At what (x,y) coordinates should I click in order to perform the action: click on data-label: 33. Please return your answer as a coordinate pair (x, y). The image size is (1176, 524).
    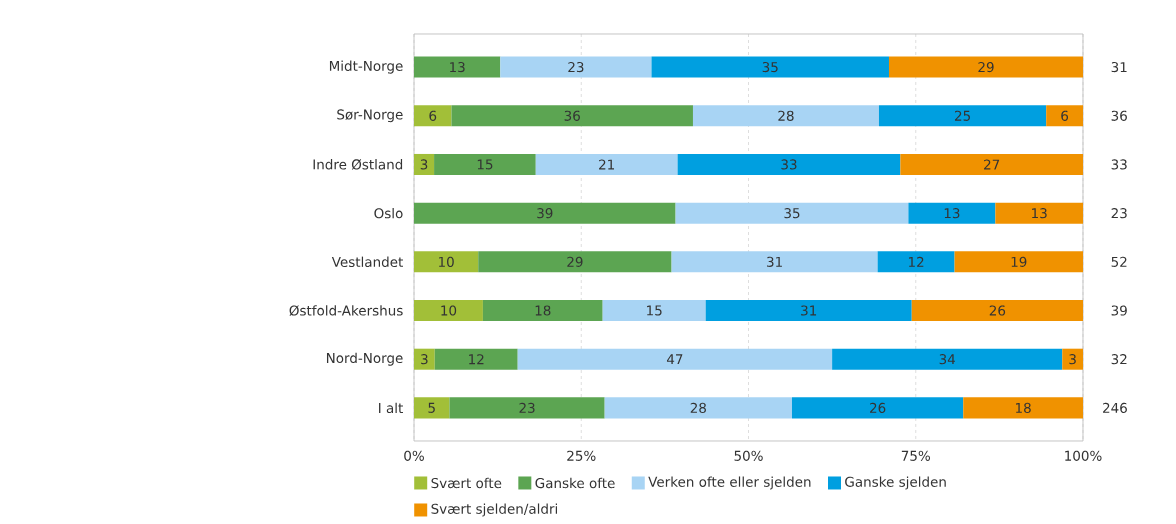
    Looking at the image, I should click on (789, 164).